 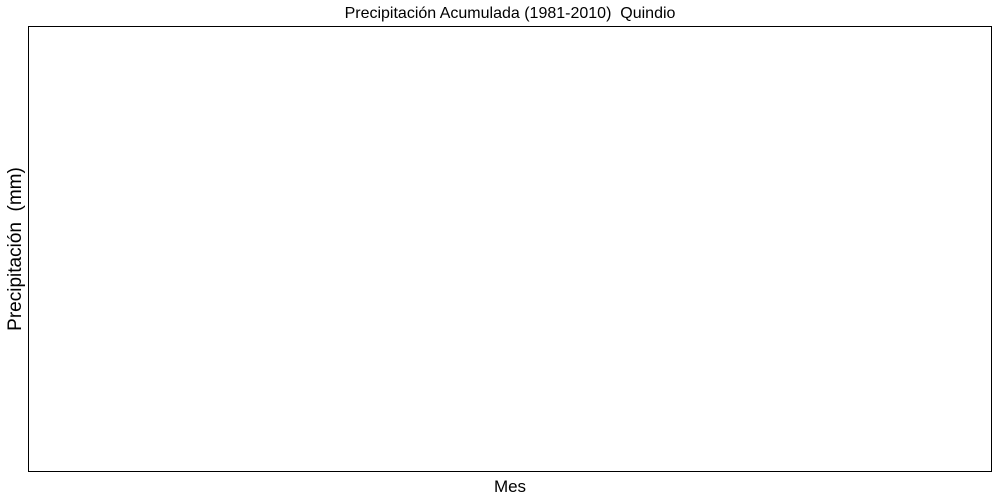 What do you see at coordinates (15, 249) in the screenshot?
I see `y-axis-label: Precipitación (mm)` at bounding box center [15, 249].